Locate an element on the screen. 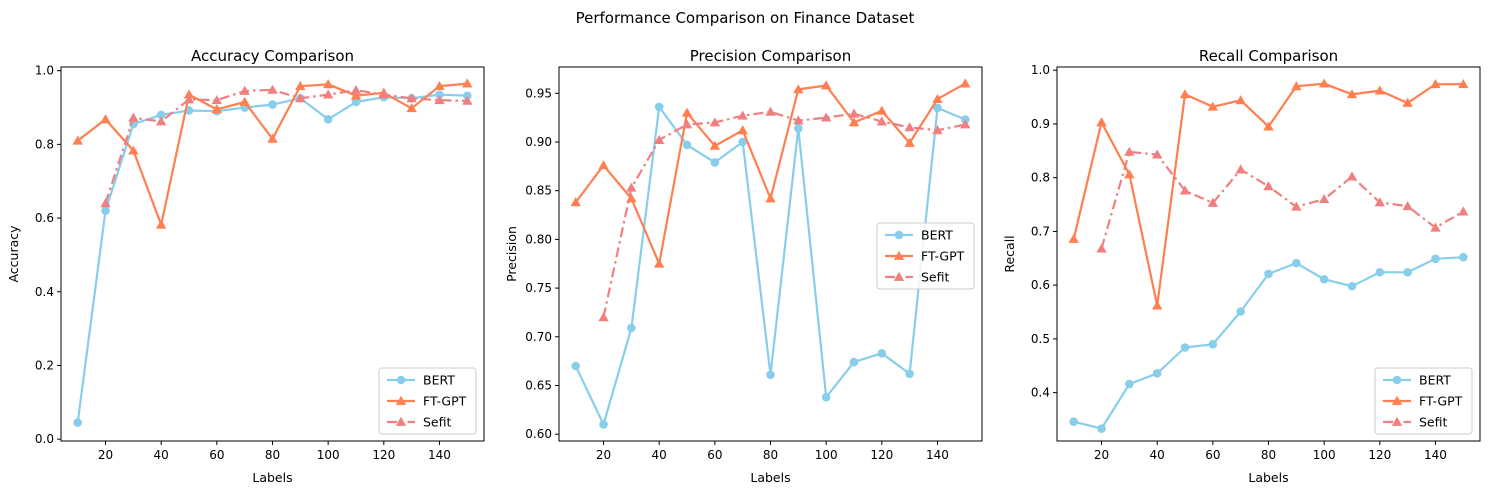  y-tick-label: 0.85 is located at coordinates (538, 191).